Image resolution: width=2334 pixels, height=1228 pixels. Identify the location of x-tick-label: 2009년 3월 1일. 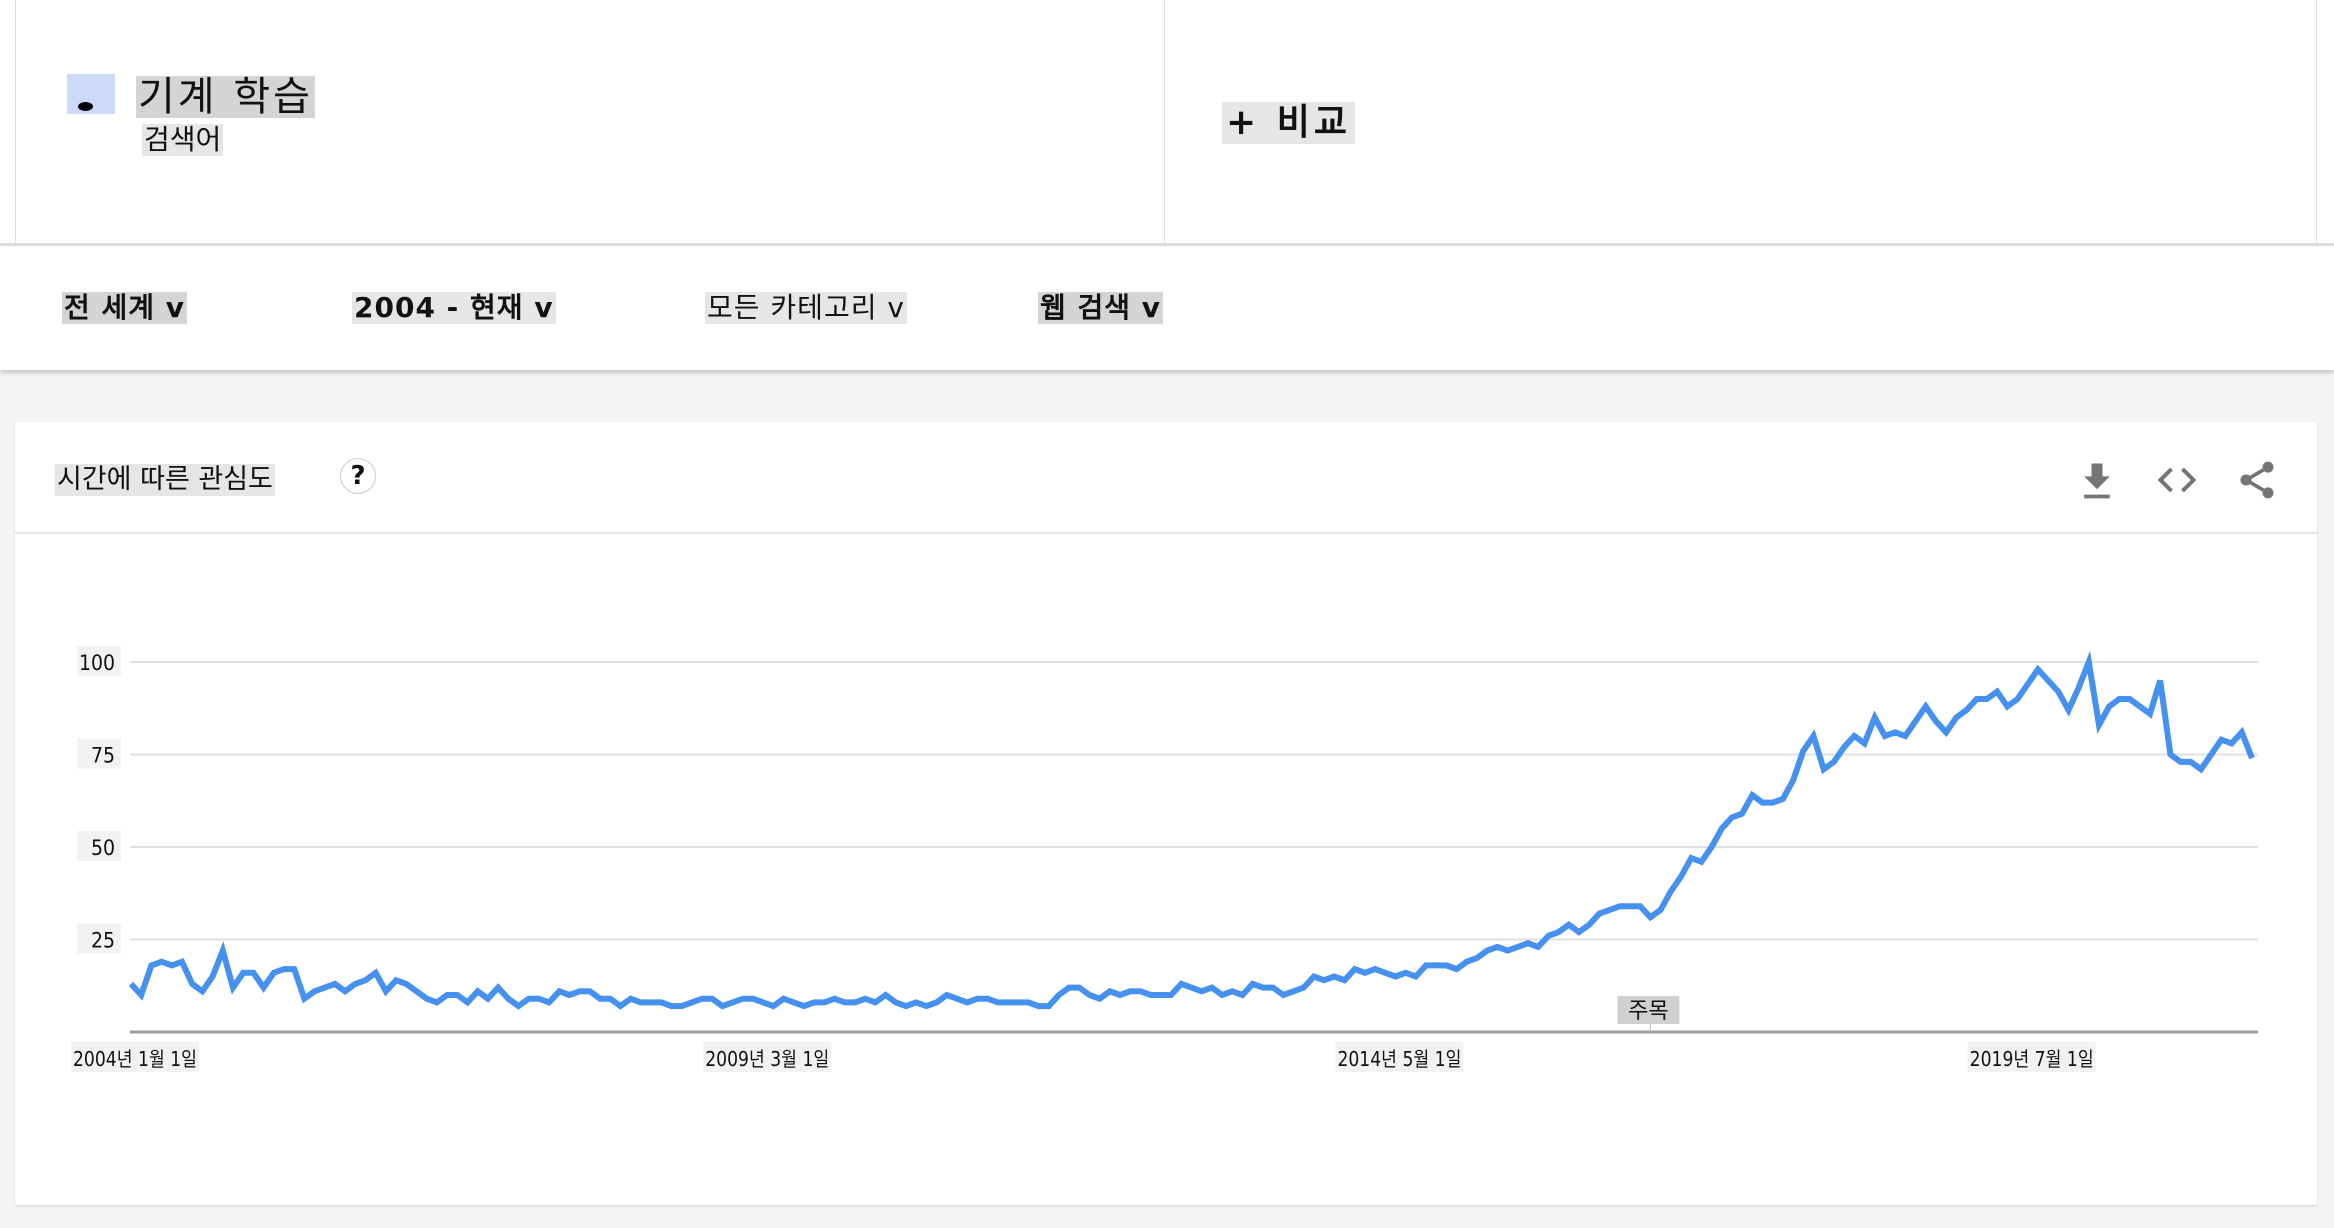
(767, 1059).